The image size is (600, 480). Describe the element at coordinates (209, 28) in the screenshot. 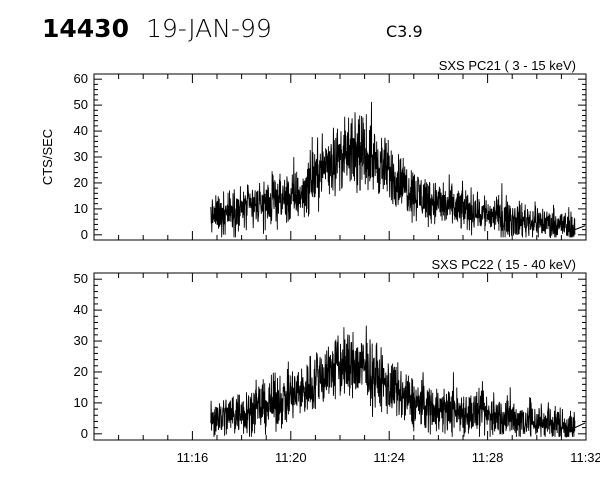

I see `event-date: 19-JAN-99` at that location.